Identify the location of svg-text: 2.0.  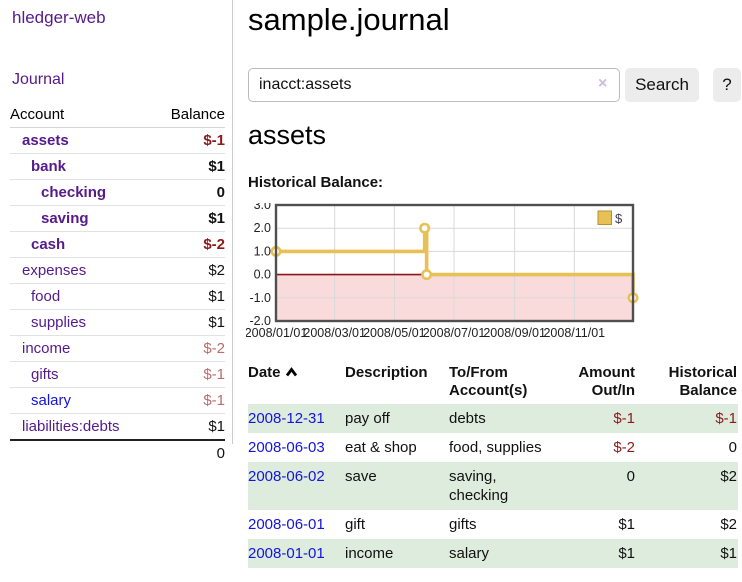
(262, 228).